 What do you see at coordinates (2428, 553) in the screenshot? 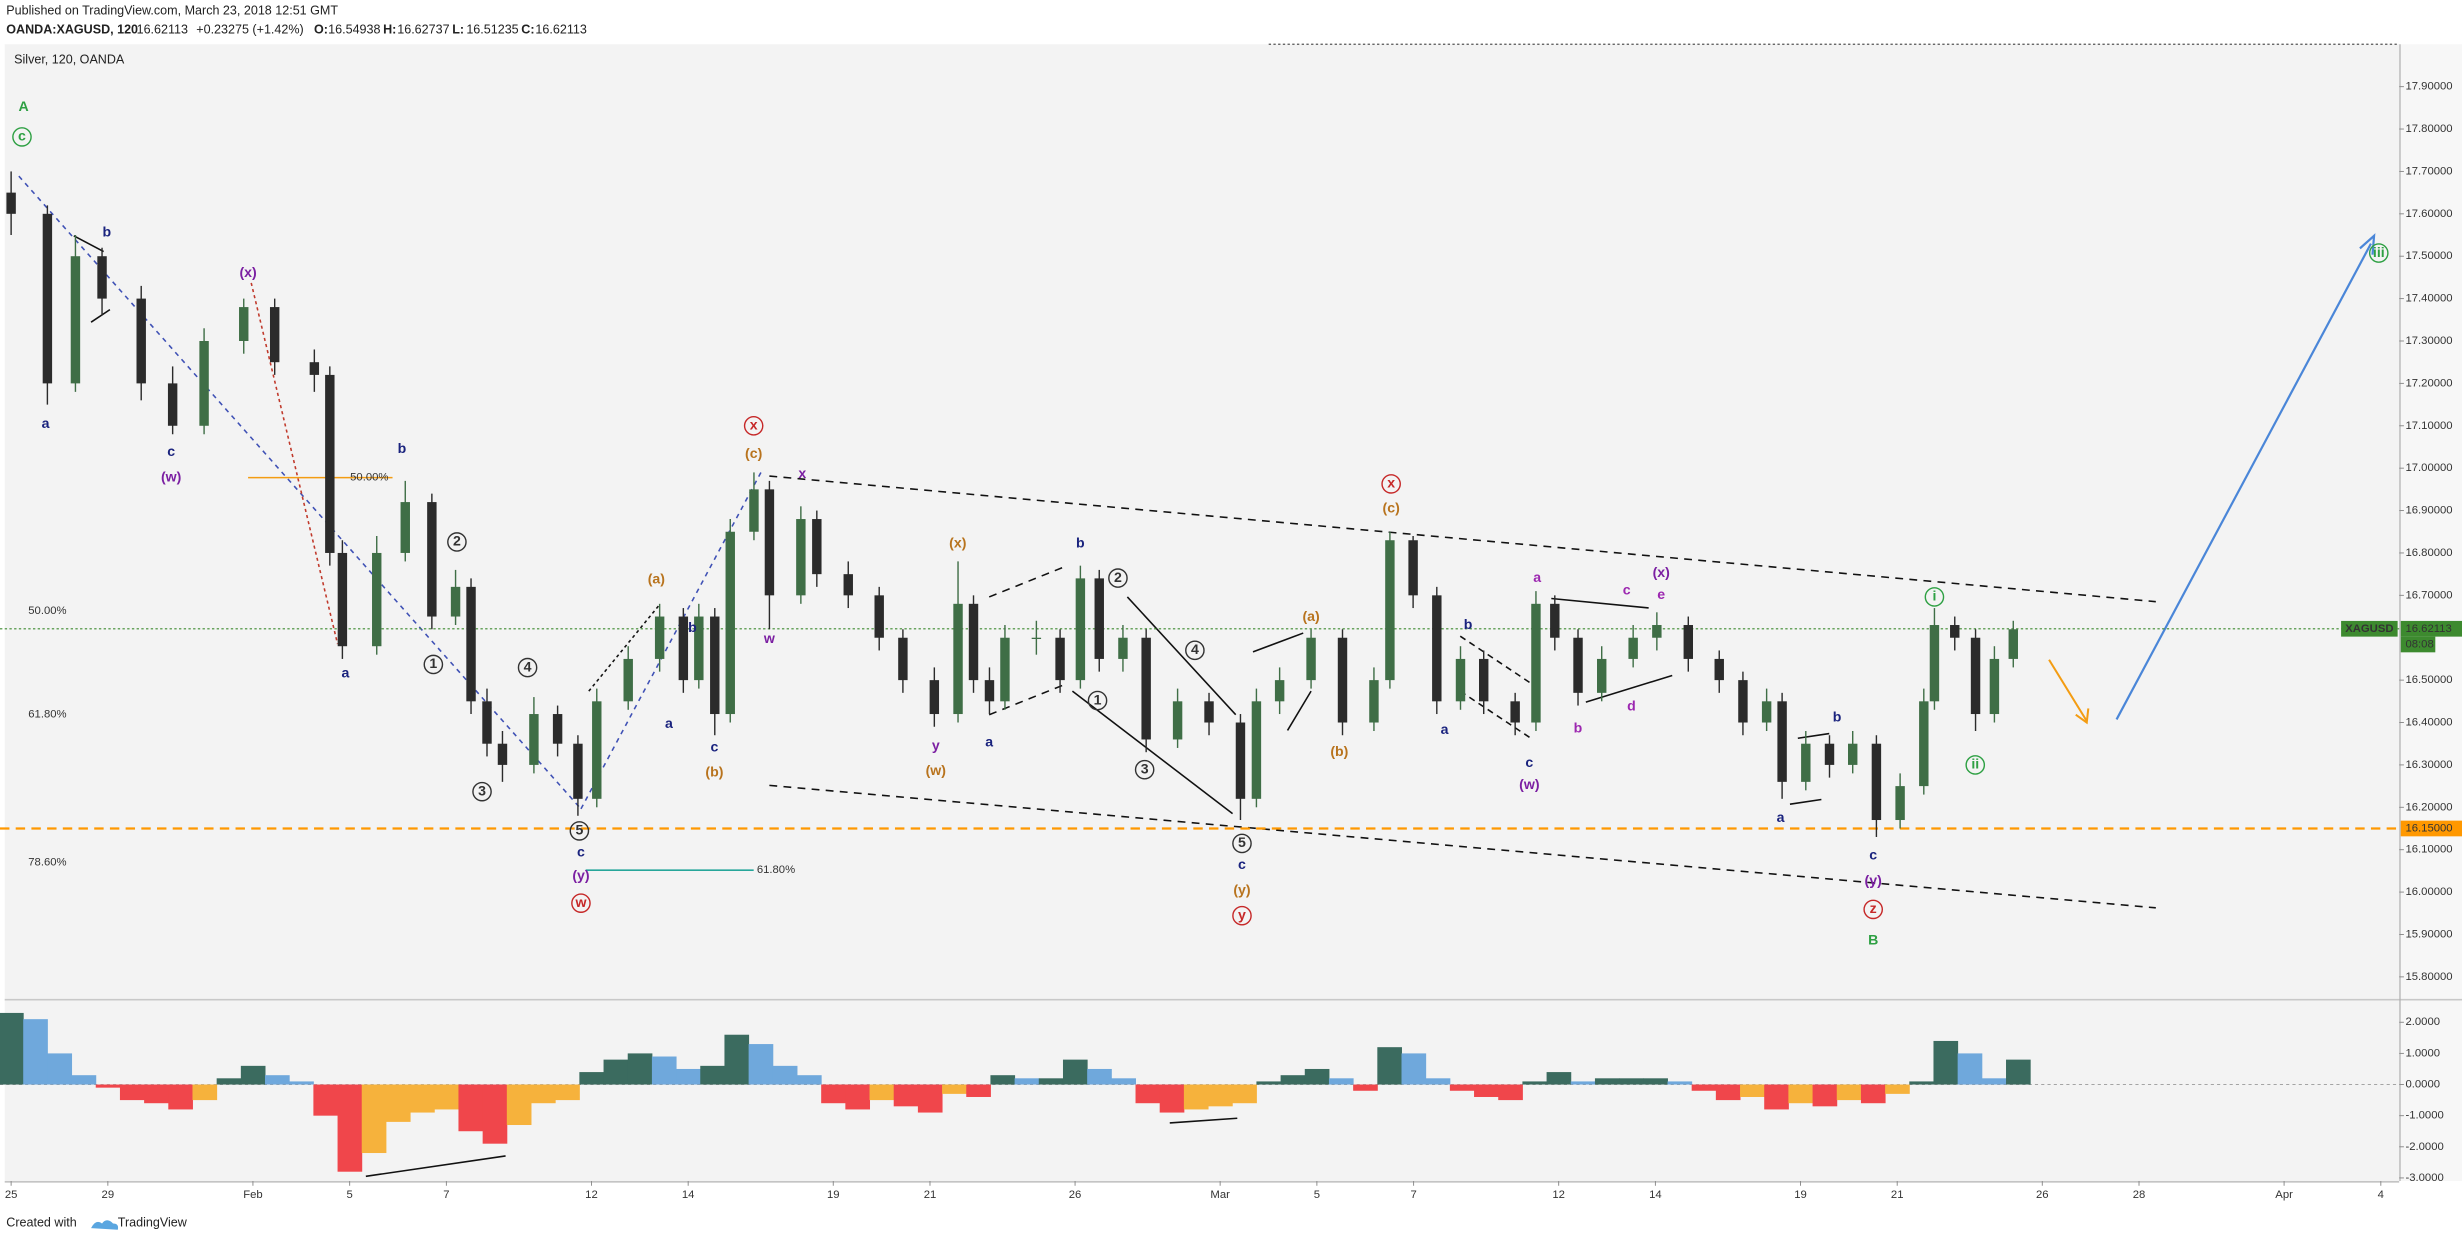
I see `y-tick-label: 16.80000` at bounding box center [2428, 553].